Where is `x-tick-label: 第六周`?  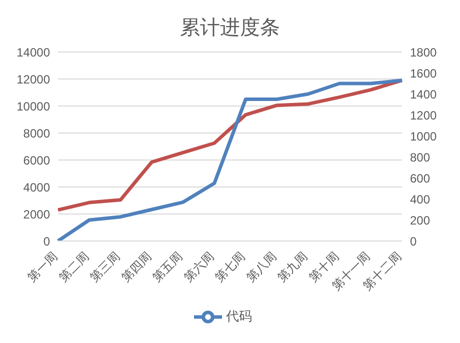
x-tick-label: 第六周 is located at coordinates (198, 267).